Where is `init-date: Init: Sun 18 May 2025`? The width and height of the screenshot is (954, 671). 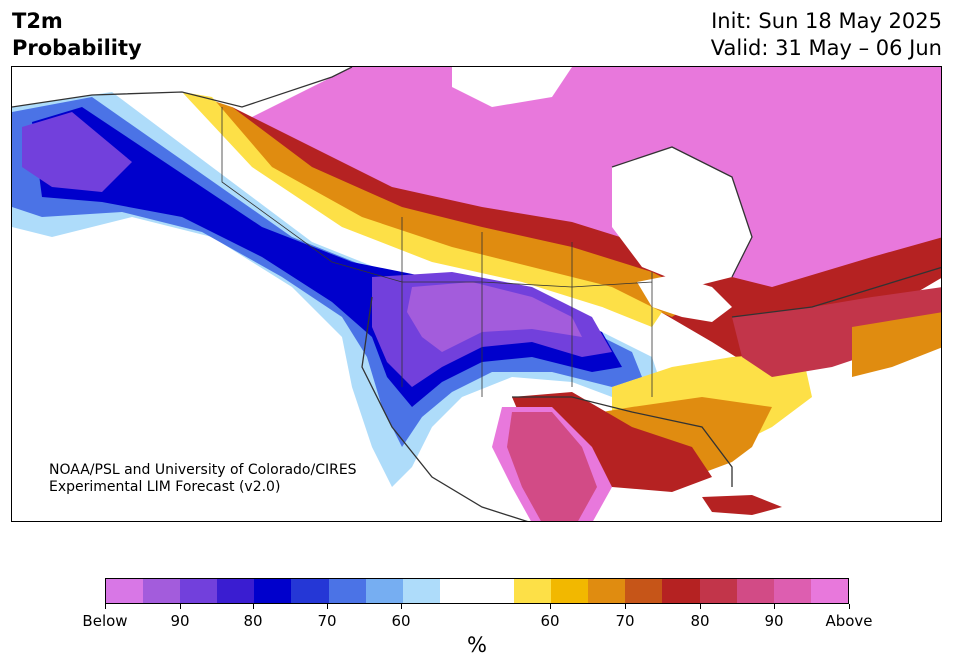
init-date: Init: Sun 18 May 2025 is located at coordinates (826, 21).